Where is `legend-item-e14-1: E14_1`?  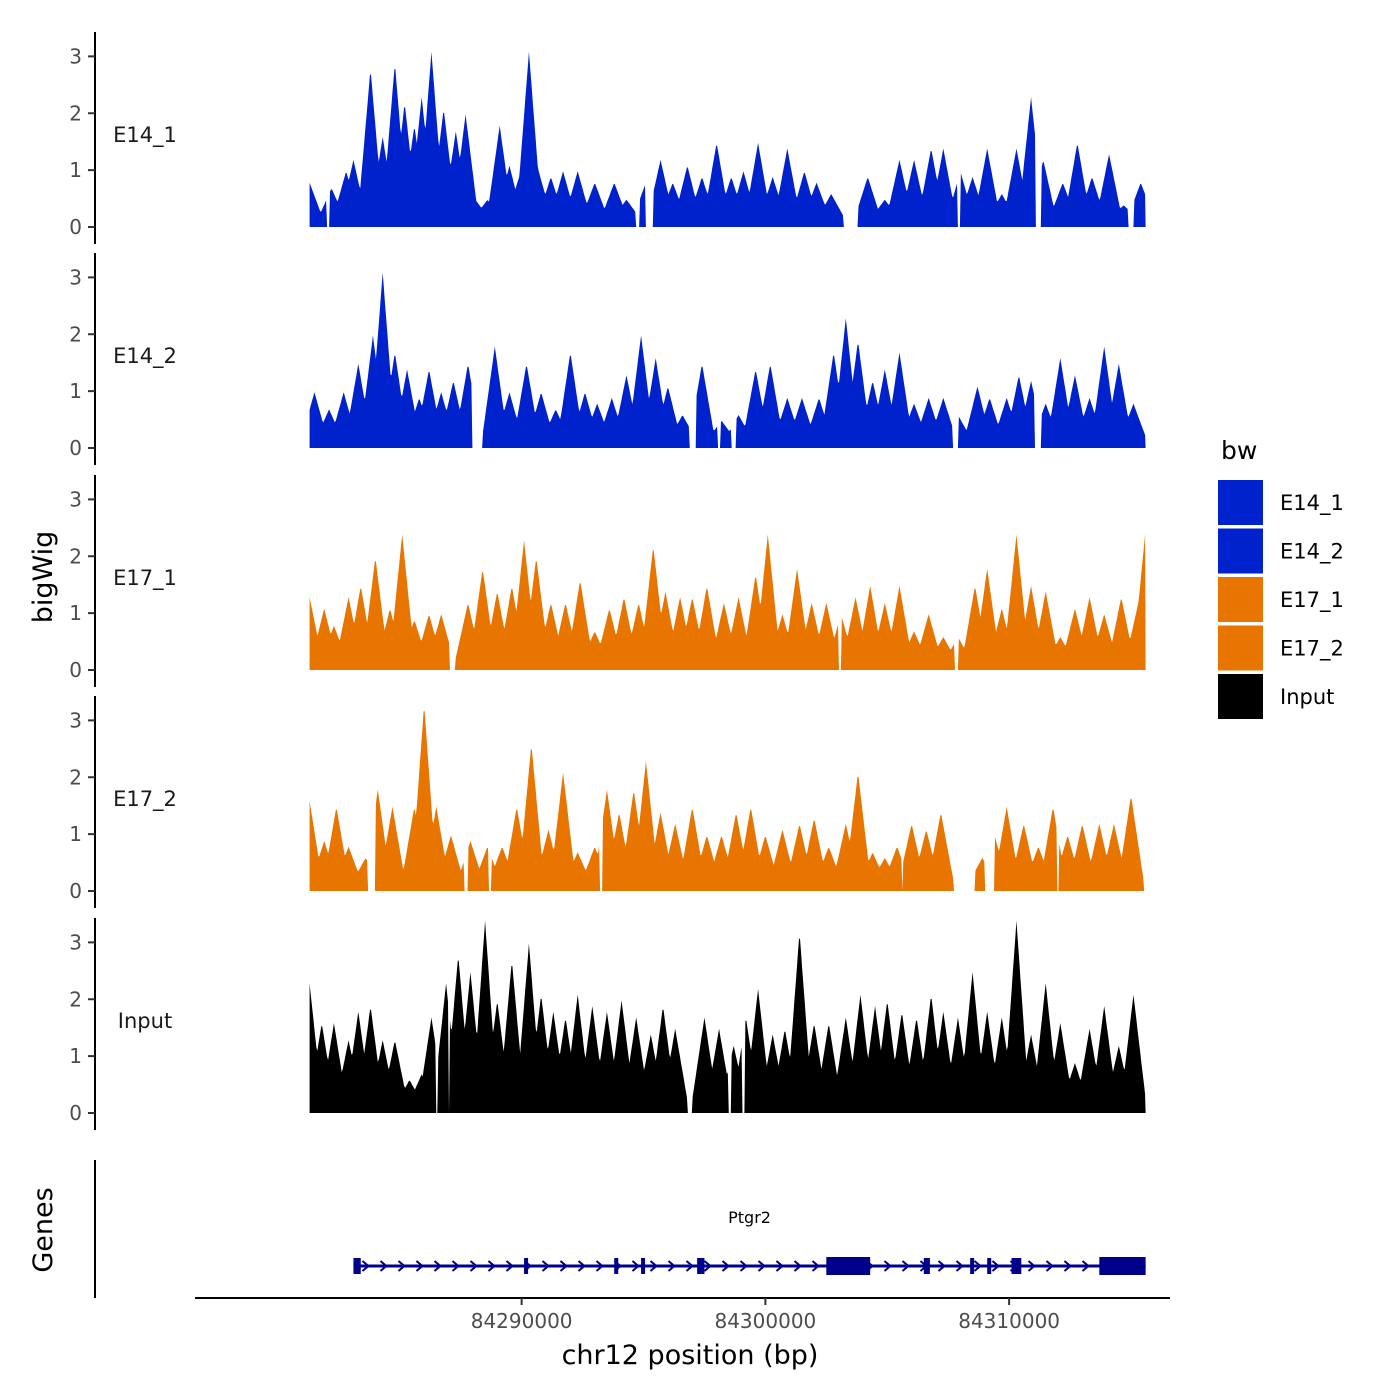 legend-item-e14-1: E14_1 is located at coordinates (1281, 502).